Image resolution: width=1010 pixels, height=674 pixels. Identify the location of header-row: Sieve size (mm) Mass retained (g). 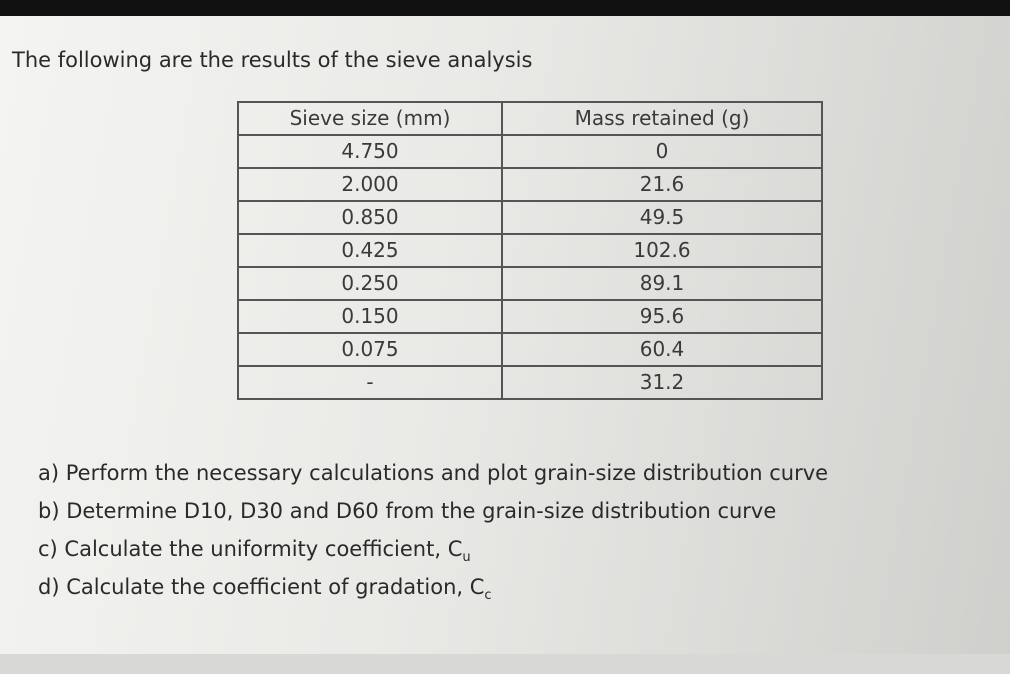
(530, 118).